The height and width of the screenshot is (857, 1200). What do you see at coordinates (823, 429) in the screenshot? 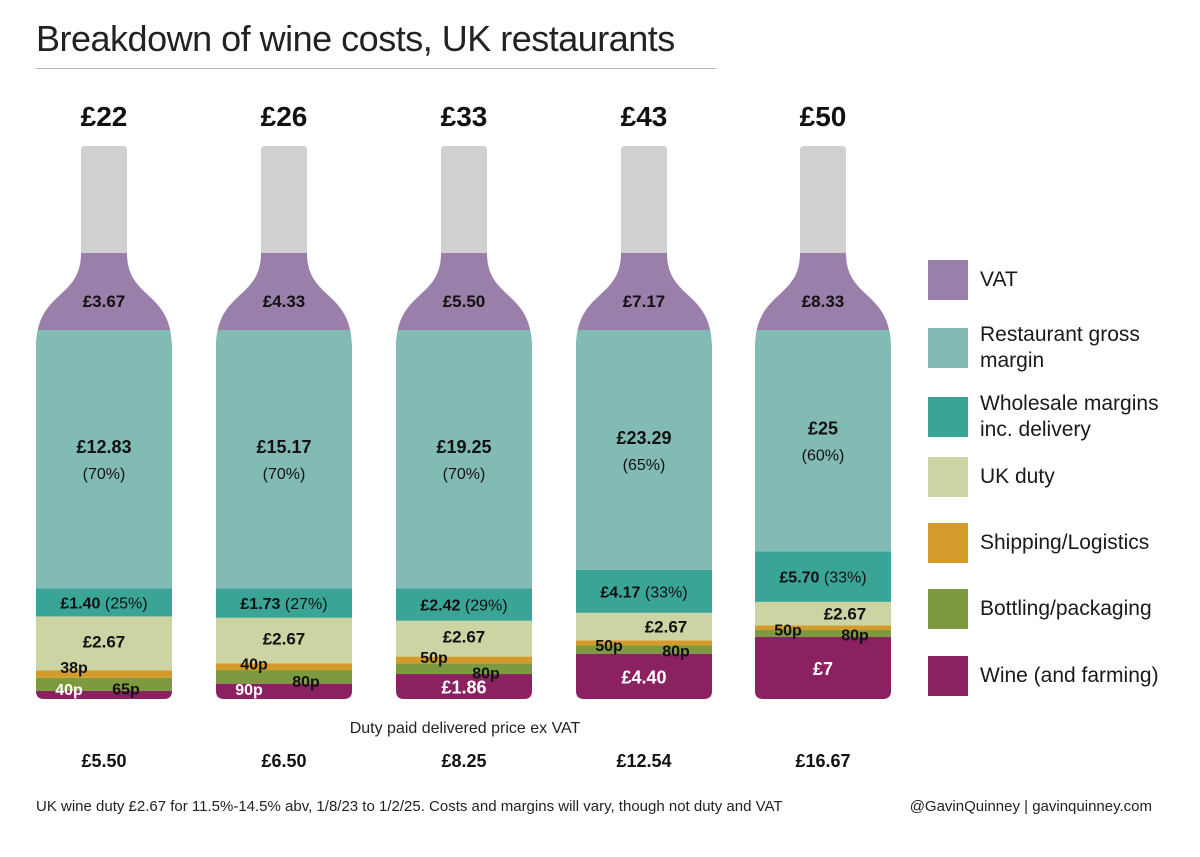
I see `restaurant-margin-label: £25` at bounding box center [823, 429].